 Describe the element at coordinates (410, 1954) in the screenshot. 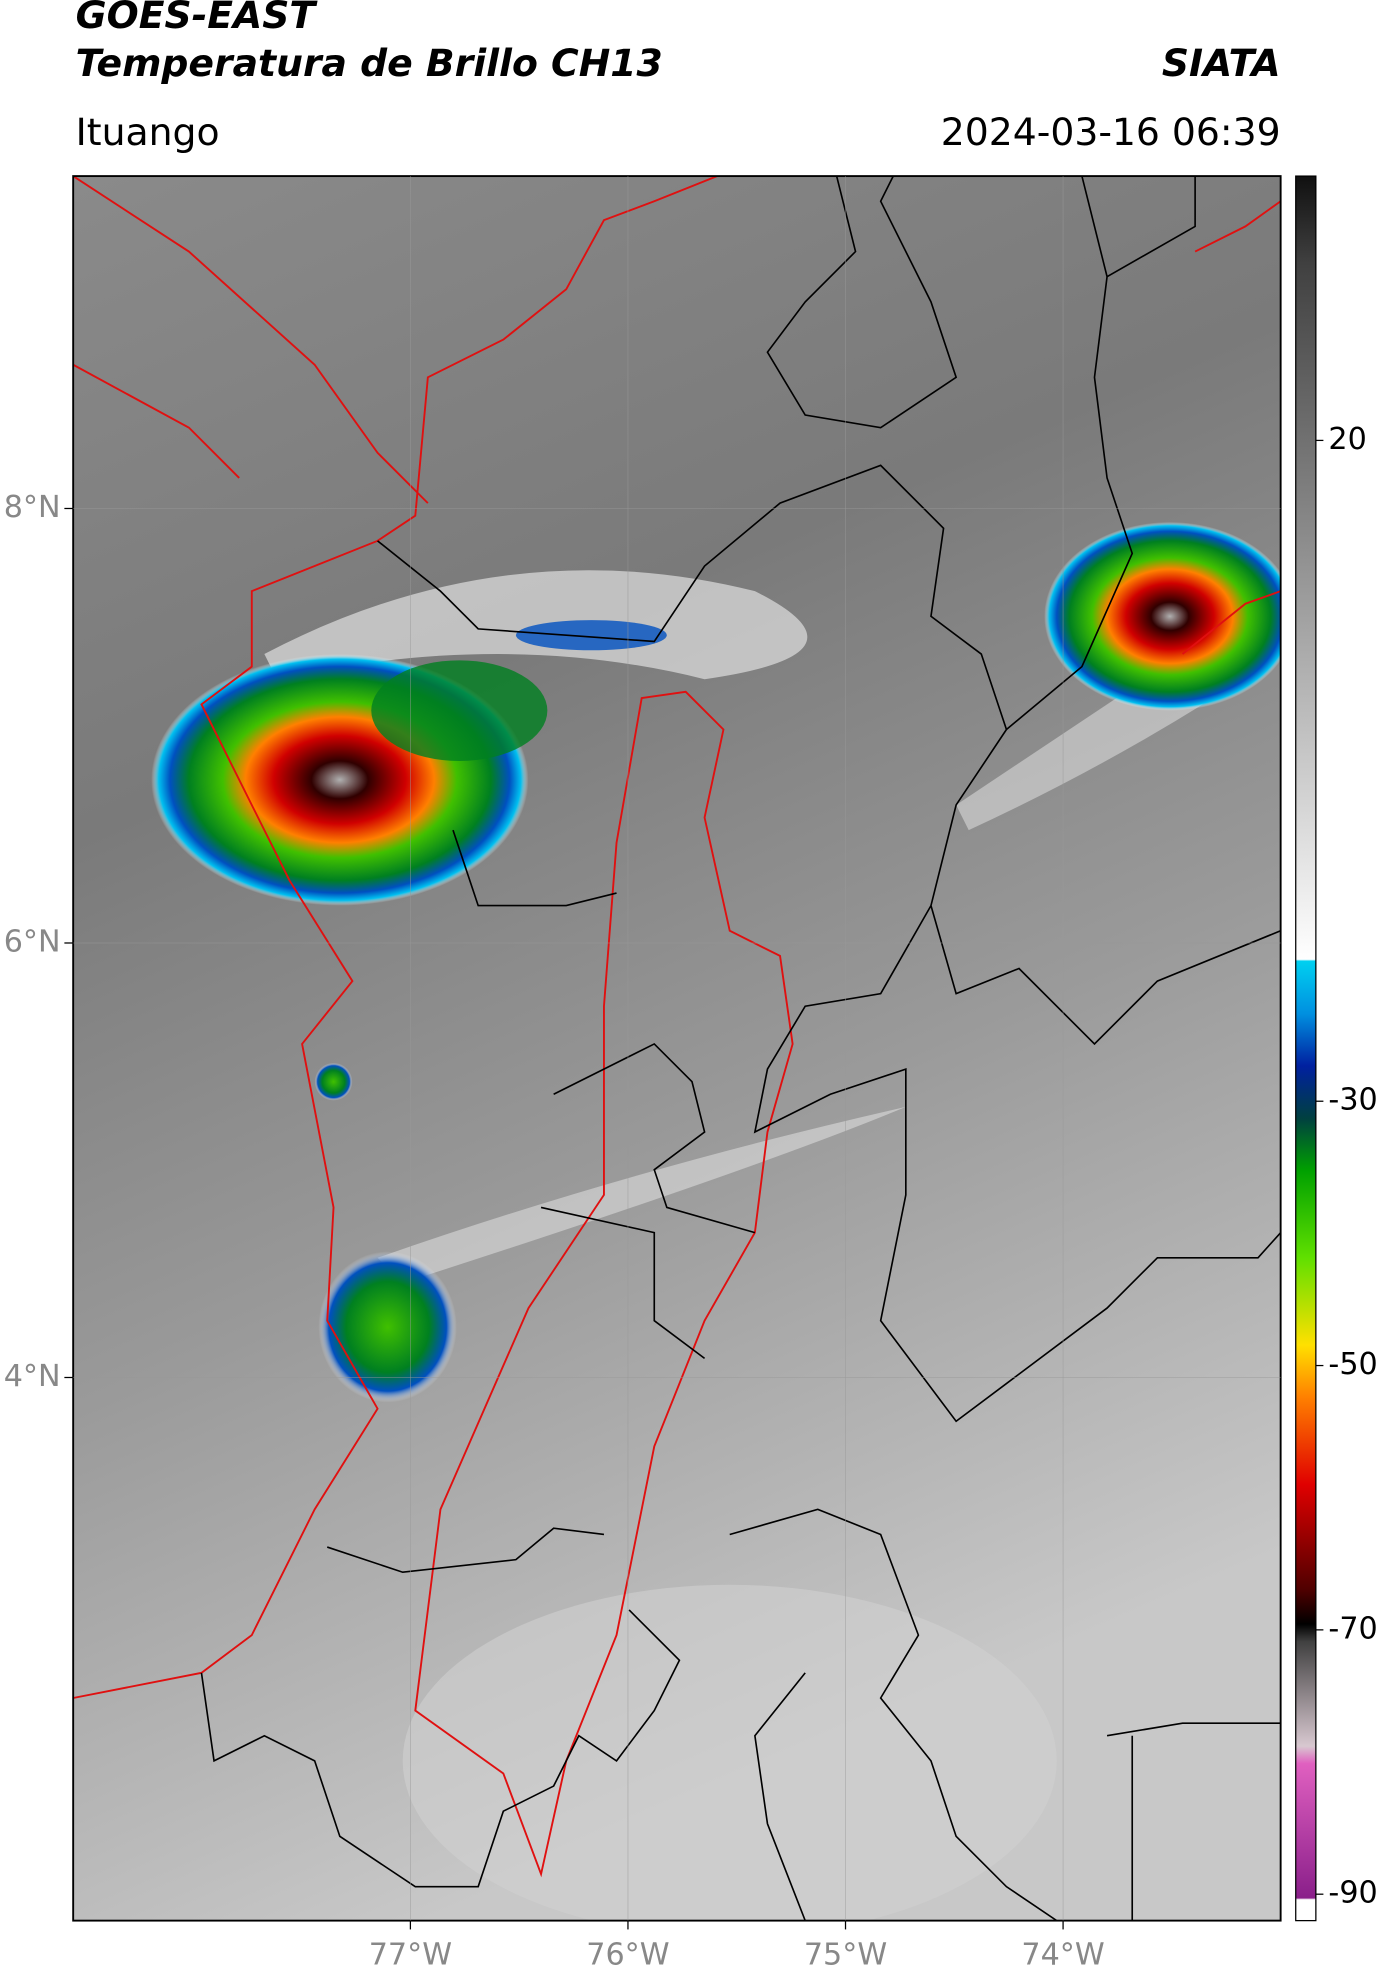

I see `x-tick-label: 77°W` at that location.